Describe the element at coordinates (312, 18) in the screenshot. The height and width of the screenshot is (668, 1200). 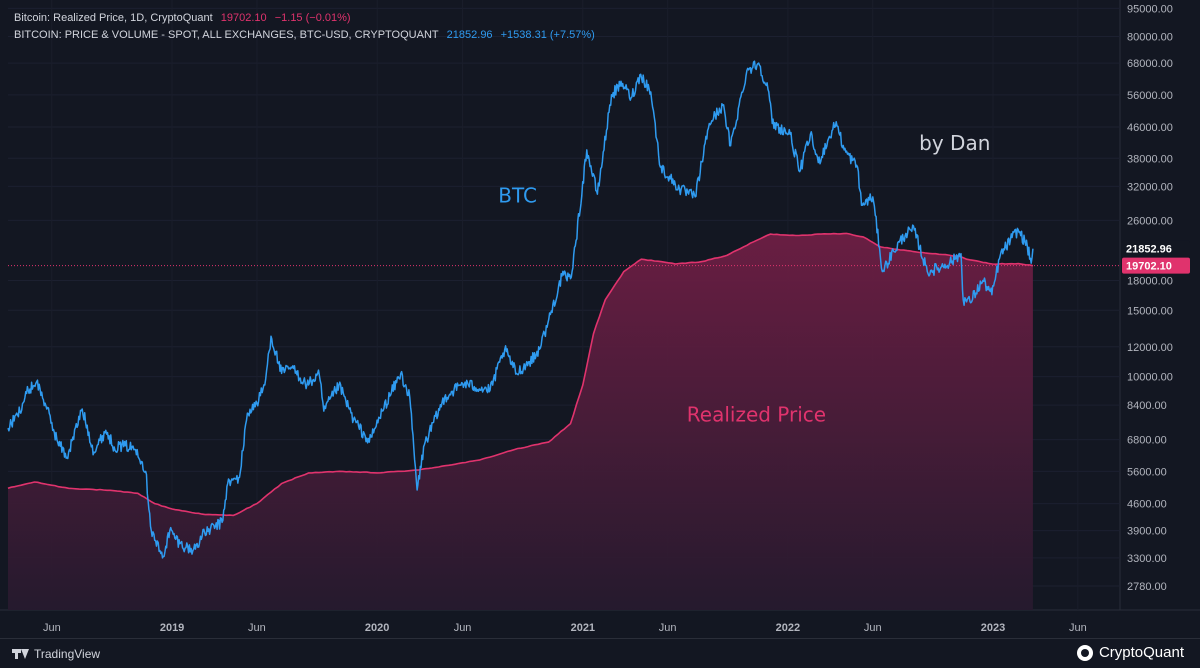
I see `legend-realized-change: −1.15 (−0.01%)` at that location.